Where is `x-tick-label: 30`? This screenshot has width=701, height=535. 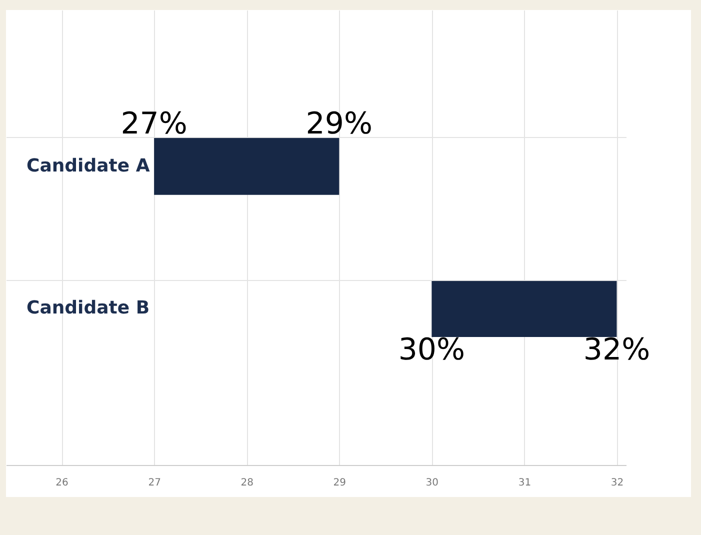
x-tick-label: 30 is located at coordinates (432, 483).